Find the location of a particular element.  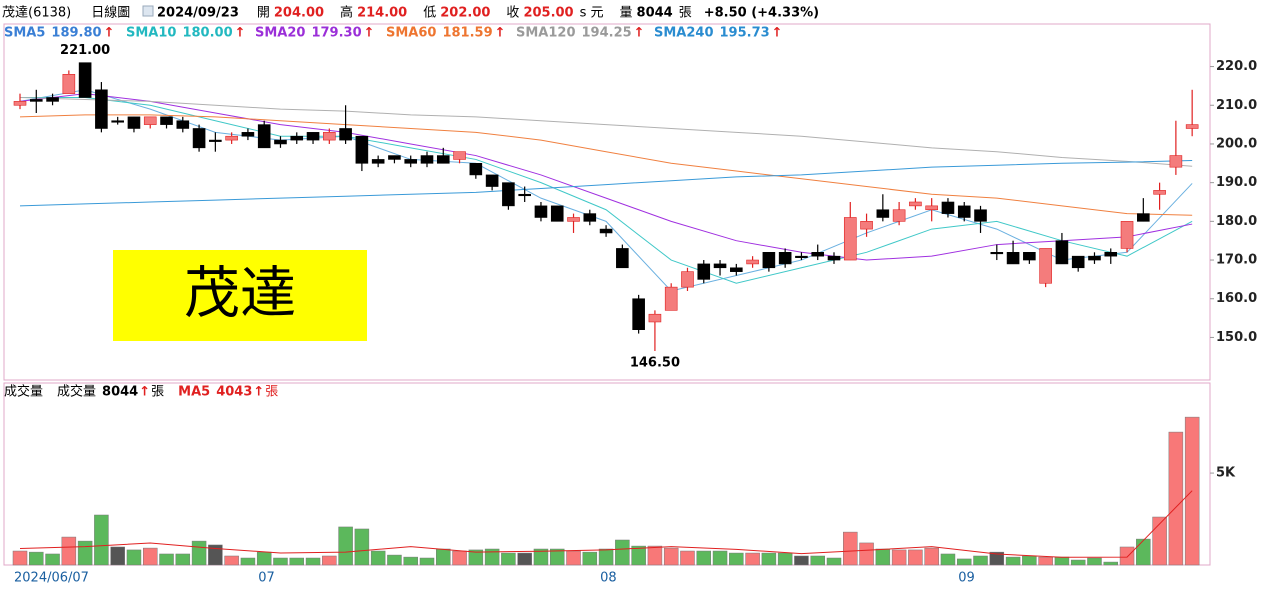

y-tick-label: 5K is located at coordinates (1226, 473).